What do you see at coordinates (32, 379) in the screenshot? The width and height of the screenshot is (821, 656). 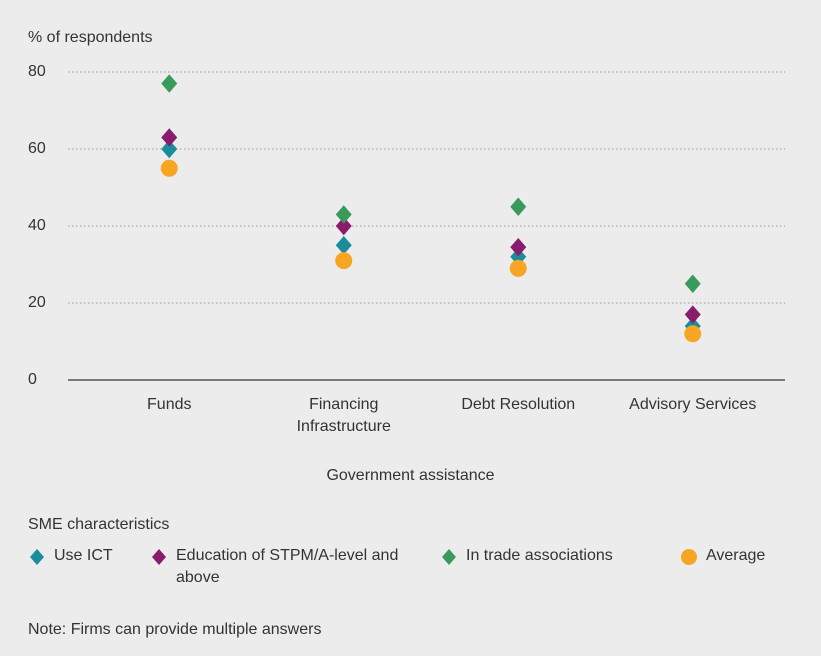 I see `y-tick-label: 0` at bounding box center [32, 379].